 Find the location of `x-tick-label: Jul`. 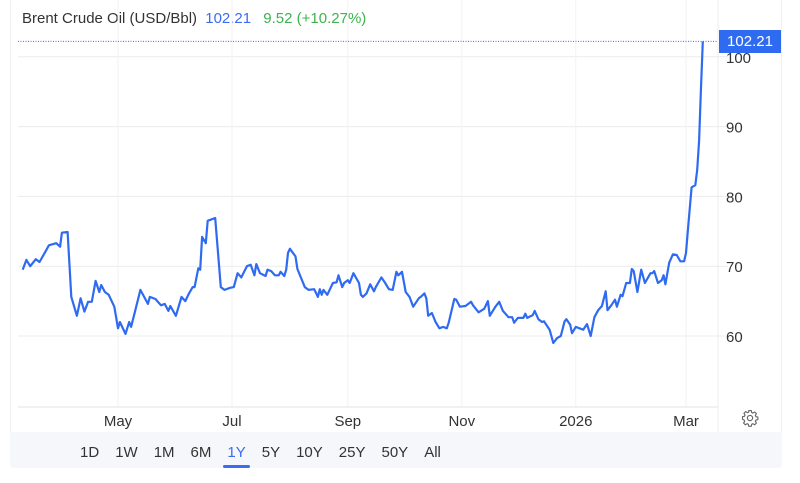

x-tick-label: Jul is located at coordinates (231, 421).